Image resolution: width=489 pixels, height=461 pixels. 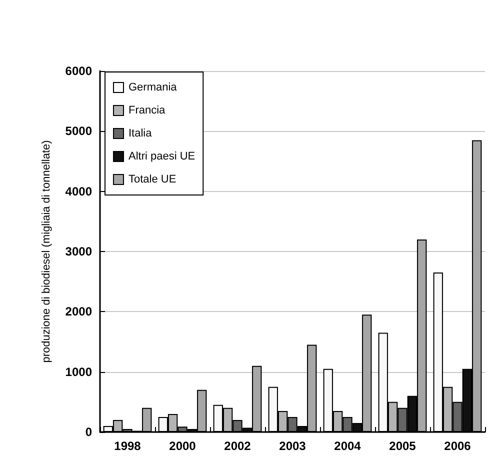 I want to click on y-tick-label: 0, so click(x=88, y=432).